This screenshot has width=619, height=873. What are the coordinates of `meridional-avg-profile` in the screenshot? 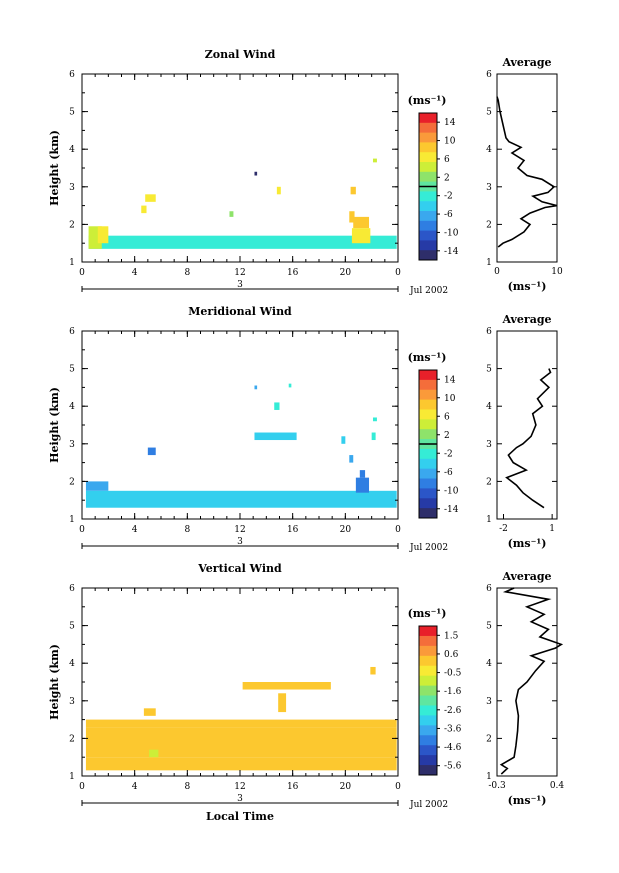 It's located at (528, 438).